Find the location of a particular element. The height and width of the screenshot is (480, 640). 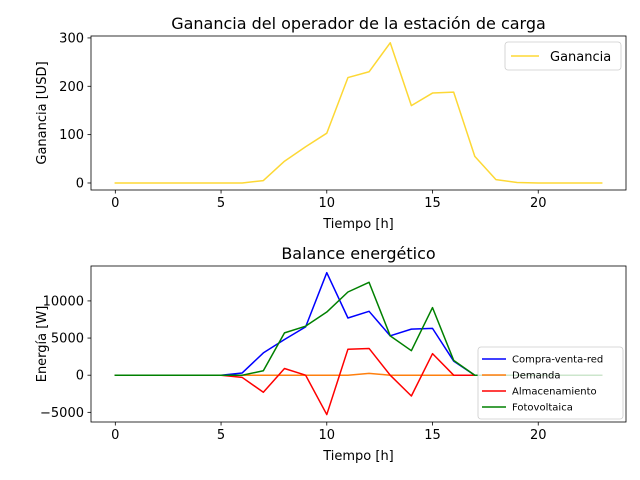

legend: Ganancia is located at coordinates (563, 56).